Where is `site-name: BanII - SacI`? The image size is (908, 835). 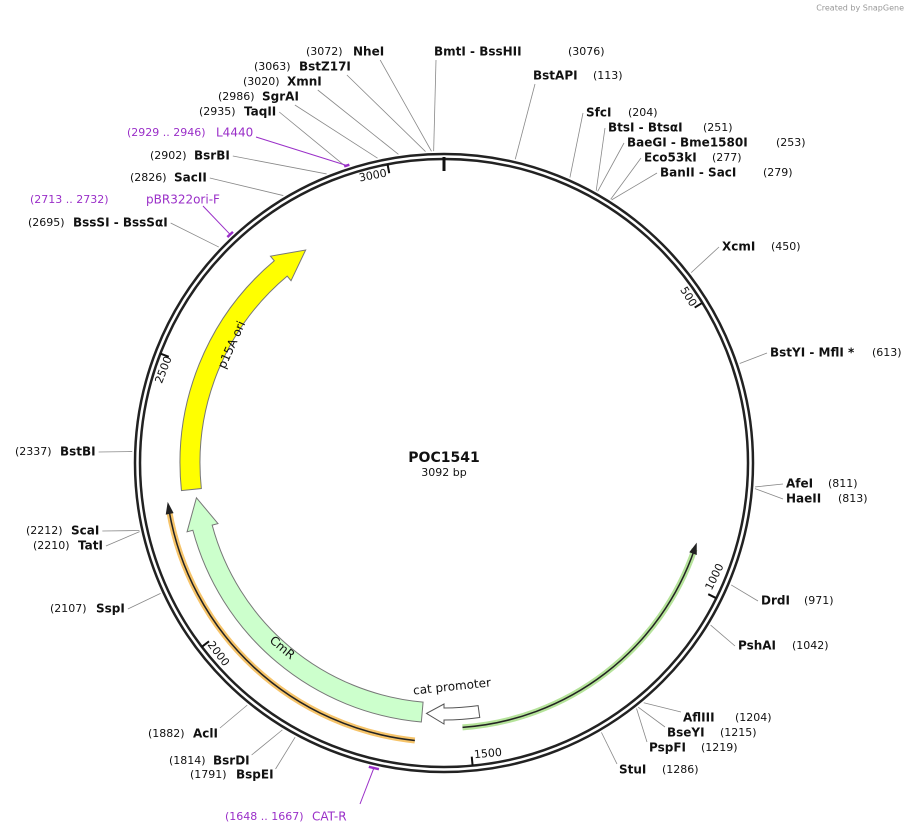 site-name: BanII - SacI is located at coordinates (698, 173).